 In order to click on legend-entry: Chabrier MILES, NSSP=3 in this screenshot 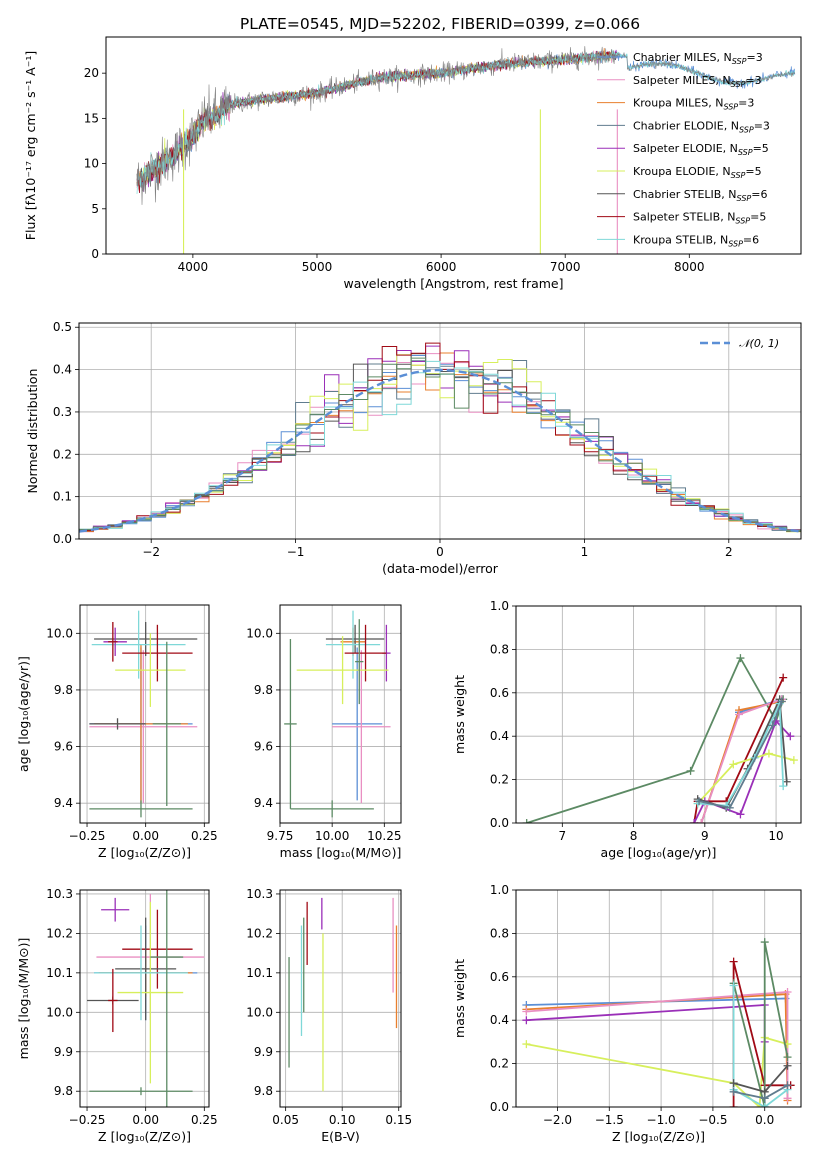, I will do `click(698, 58)`.